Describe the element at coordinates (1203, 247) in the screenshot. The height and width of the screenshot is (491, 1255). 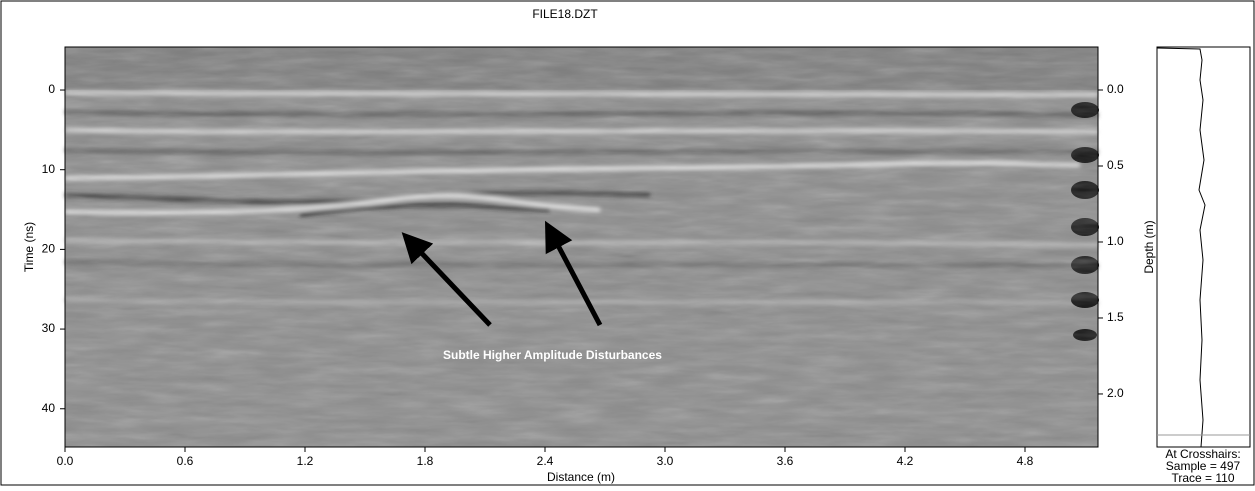
I see `trace-panel` at that location.